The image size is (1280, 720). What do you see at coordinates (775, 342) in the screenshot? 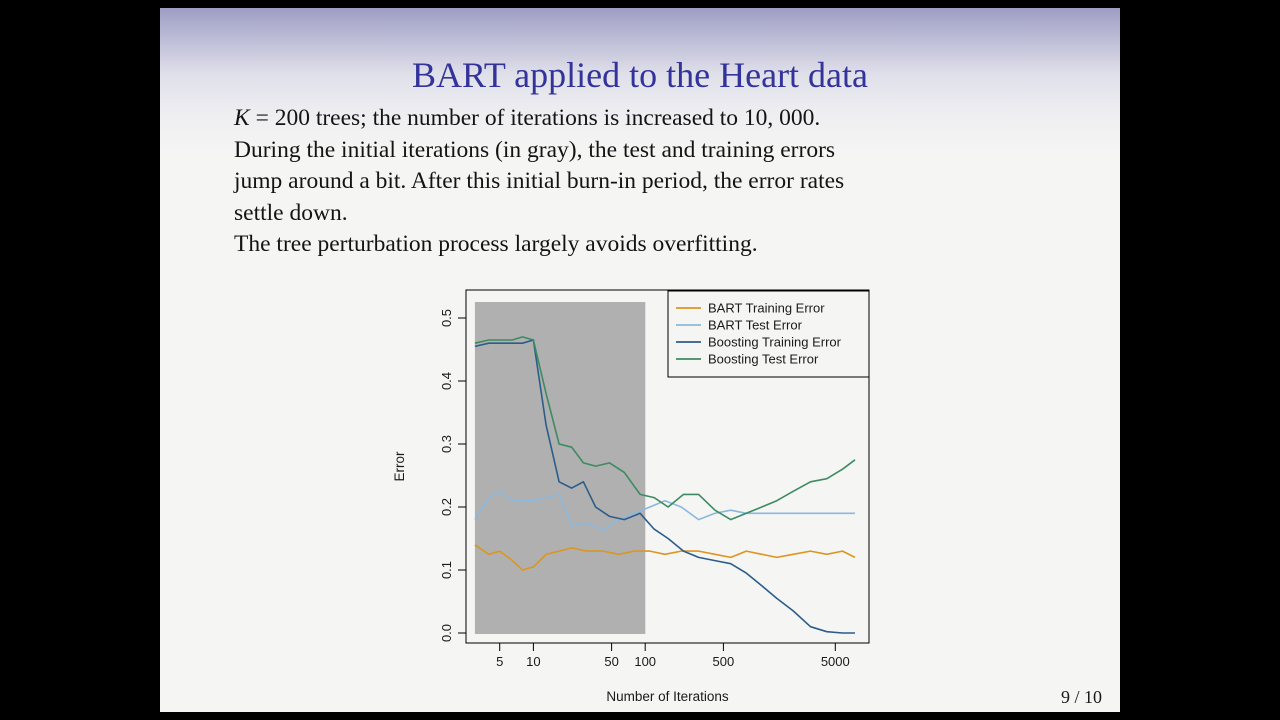
I see `legend-label: Boosting Training Error` at bounding box center [775, 342].